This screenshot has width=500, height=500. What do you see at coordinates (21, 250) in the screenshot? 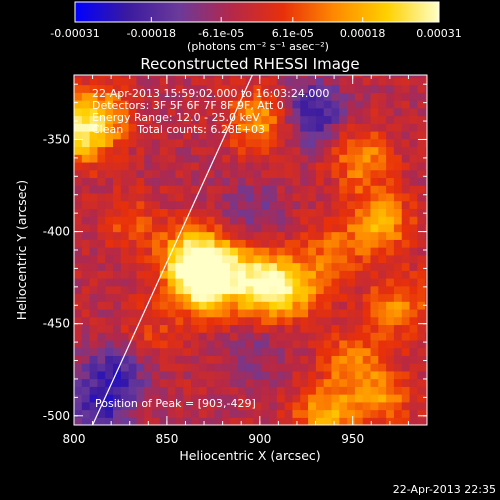
I see `y-axis-label: Heliocentric Y (arcsec)` at bounding box center [21, 250].